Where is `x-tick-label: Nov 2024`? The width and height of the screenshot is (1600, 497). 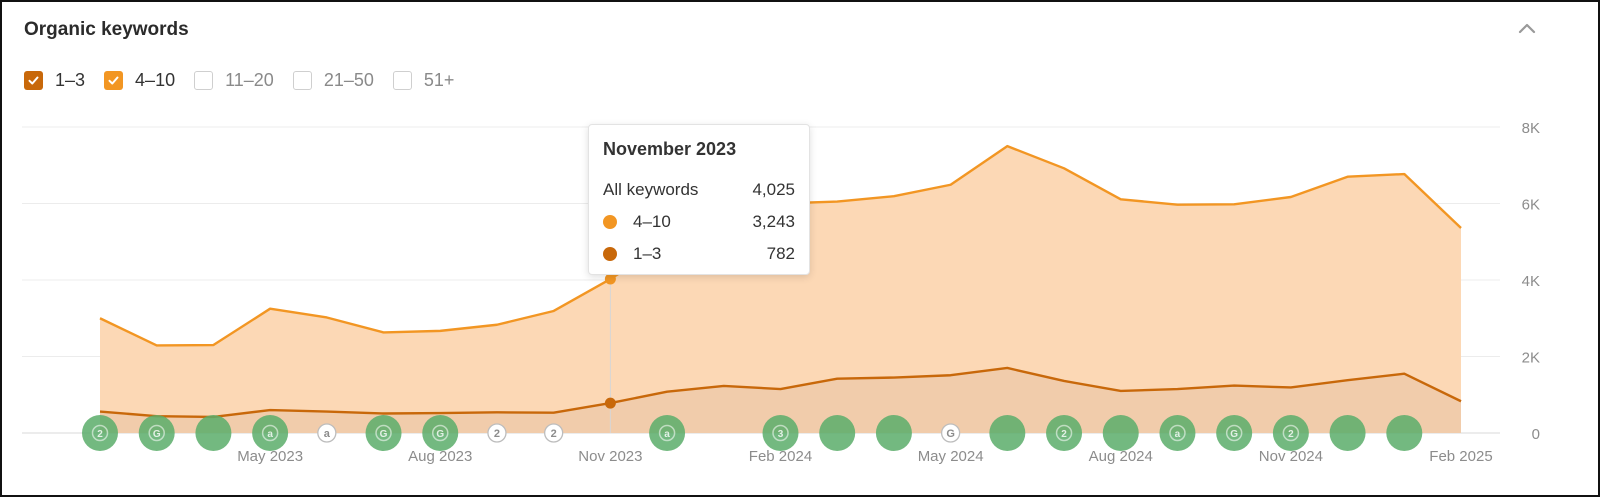
x-tick-label: Nov 2024 is located at coordinates (1291, 456).